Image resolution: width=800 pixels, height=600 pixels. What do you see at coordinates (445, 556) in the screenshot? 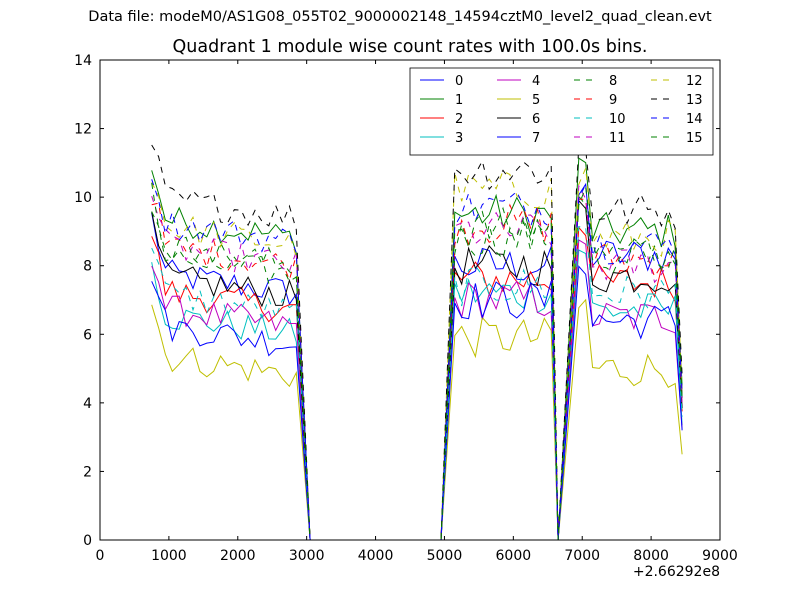
I see `x-tick-label: 5000` at bounding box center [445, 556].